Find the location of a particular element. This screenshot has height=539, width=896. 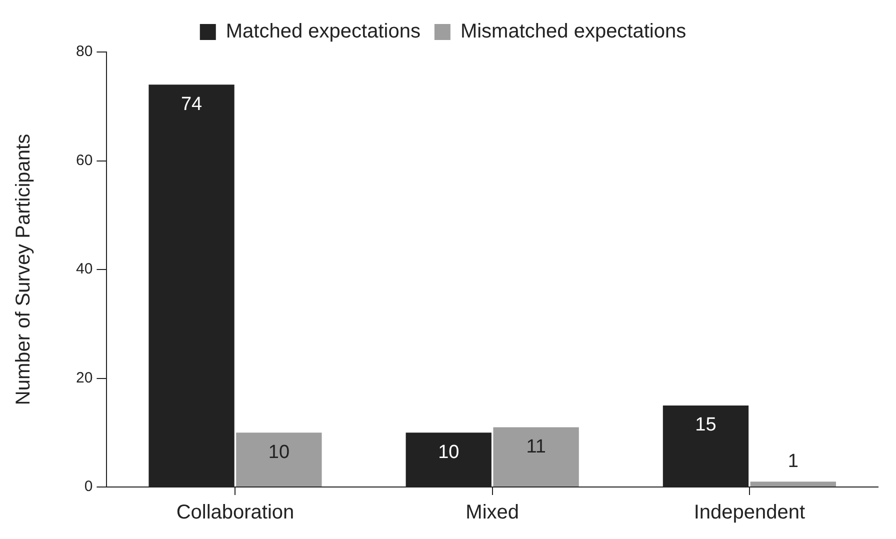

legend-label: Mismatched expectations is located at coordinates (573, 31).